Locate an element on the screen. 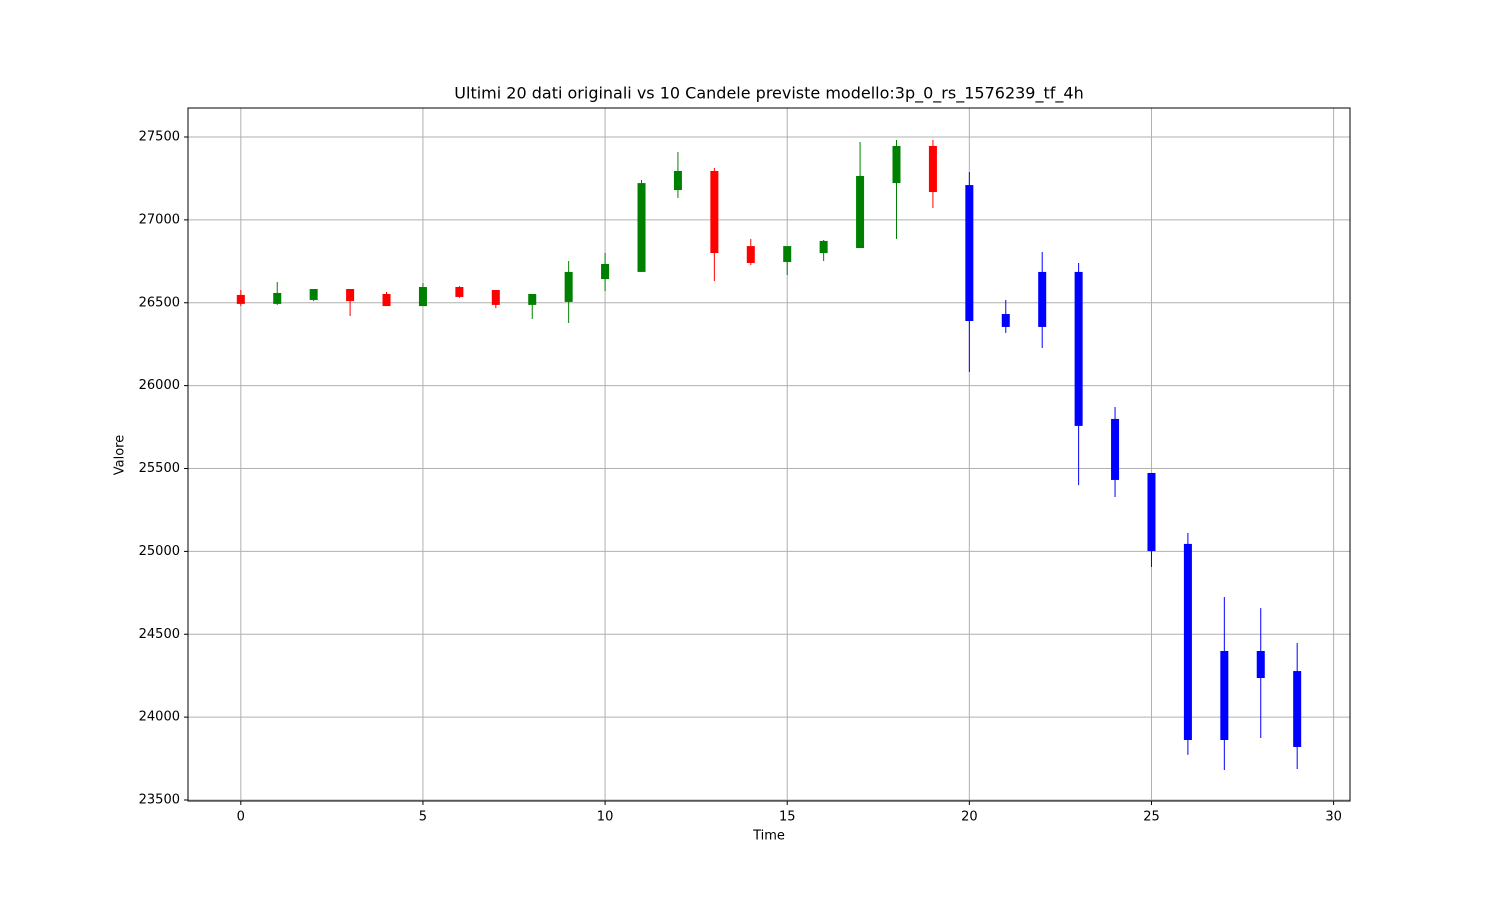 The image size is (1500, 904). y-tick-label: 25500 is located at coordinates (159, 468).